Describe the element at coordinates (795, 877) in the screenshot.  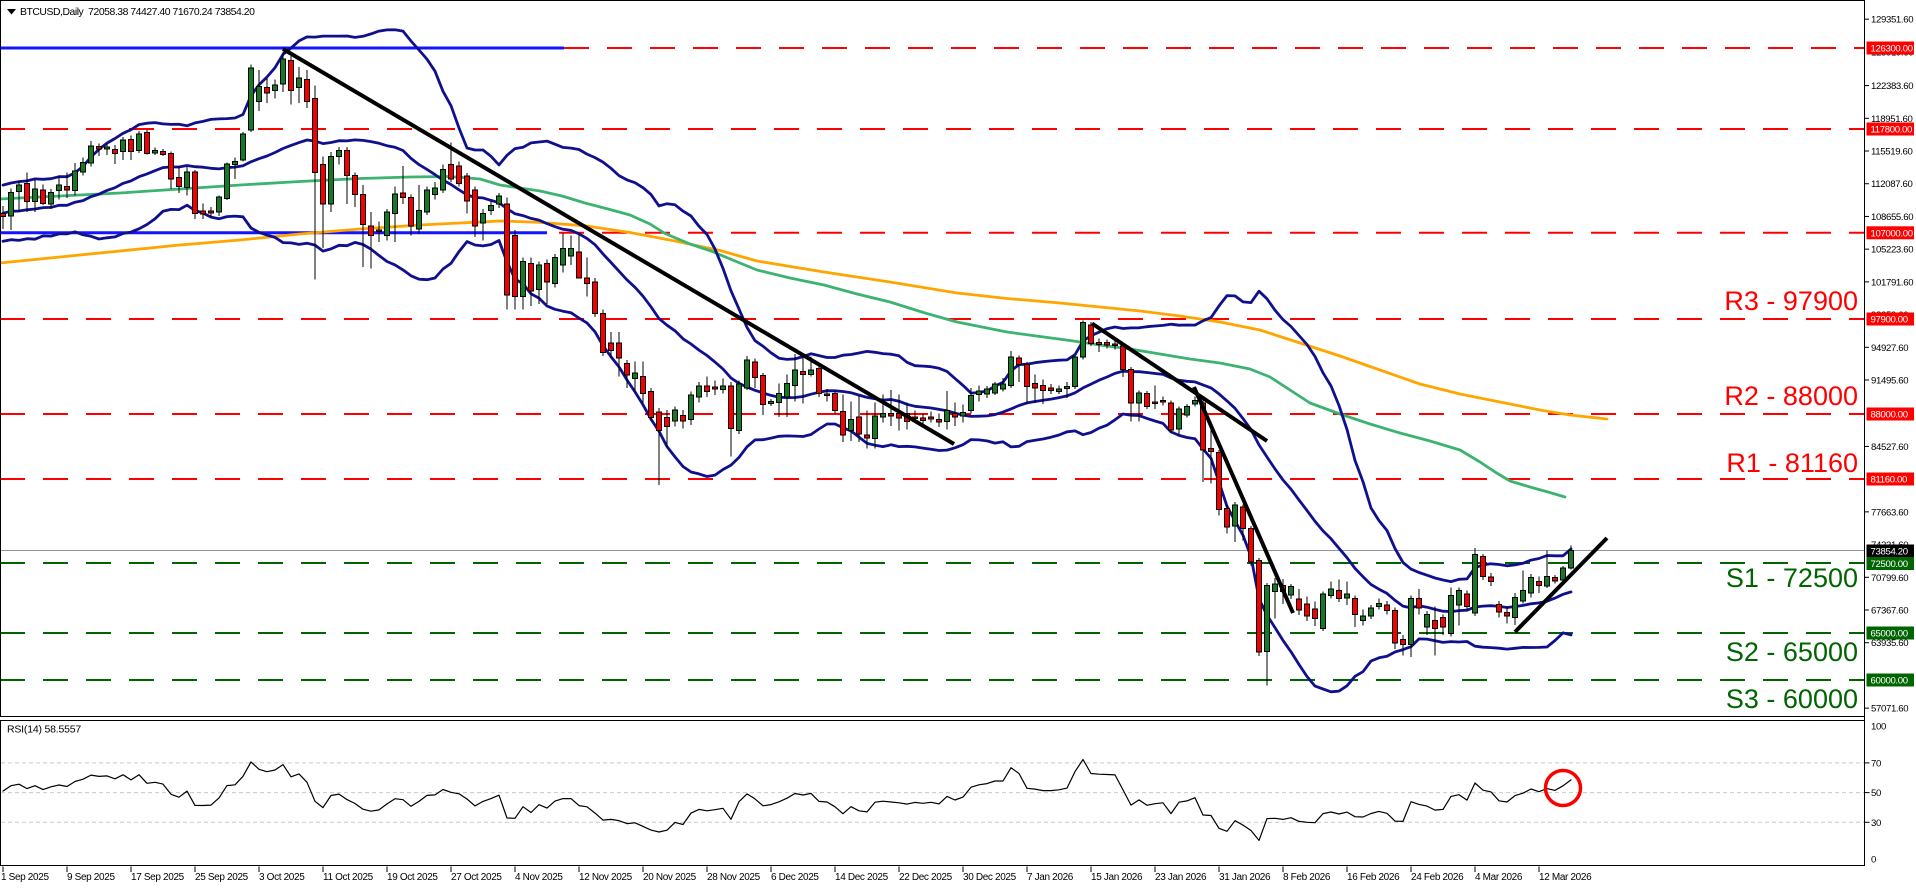
I see `svg-text: 6 Dec 2025` at that location.